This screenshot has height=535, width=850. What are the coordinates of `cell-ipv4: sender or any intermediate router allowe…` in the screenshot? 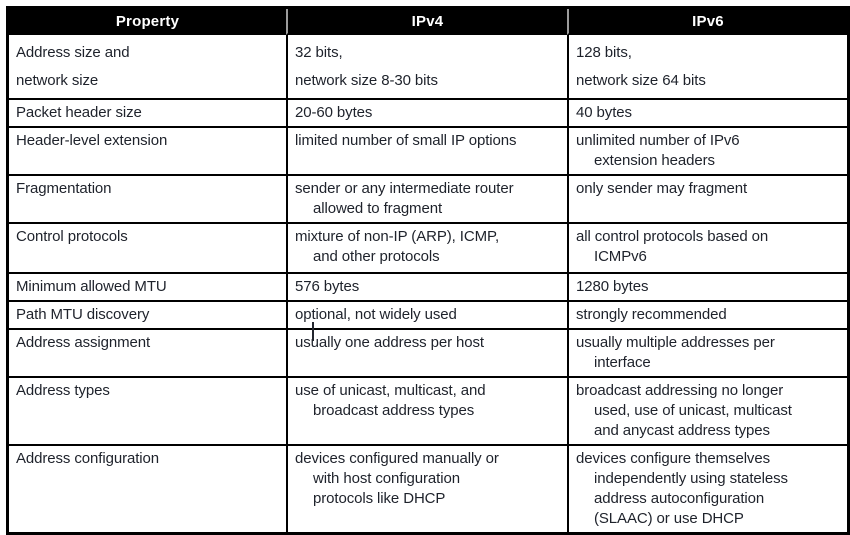 It's located at (426, 200).